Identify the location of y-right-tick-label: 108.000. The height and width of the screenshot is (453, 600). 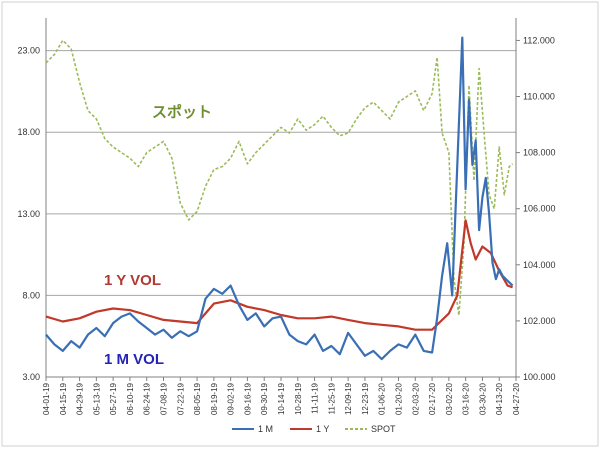
(539, 153).